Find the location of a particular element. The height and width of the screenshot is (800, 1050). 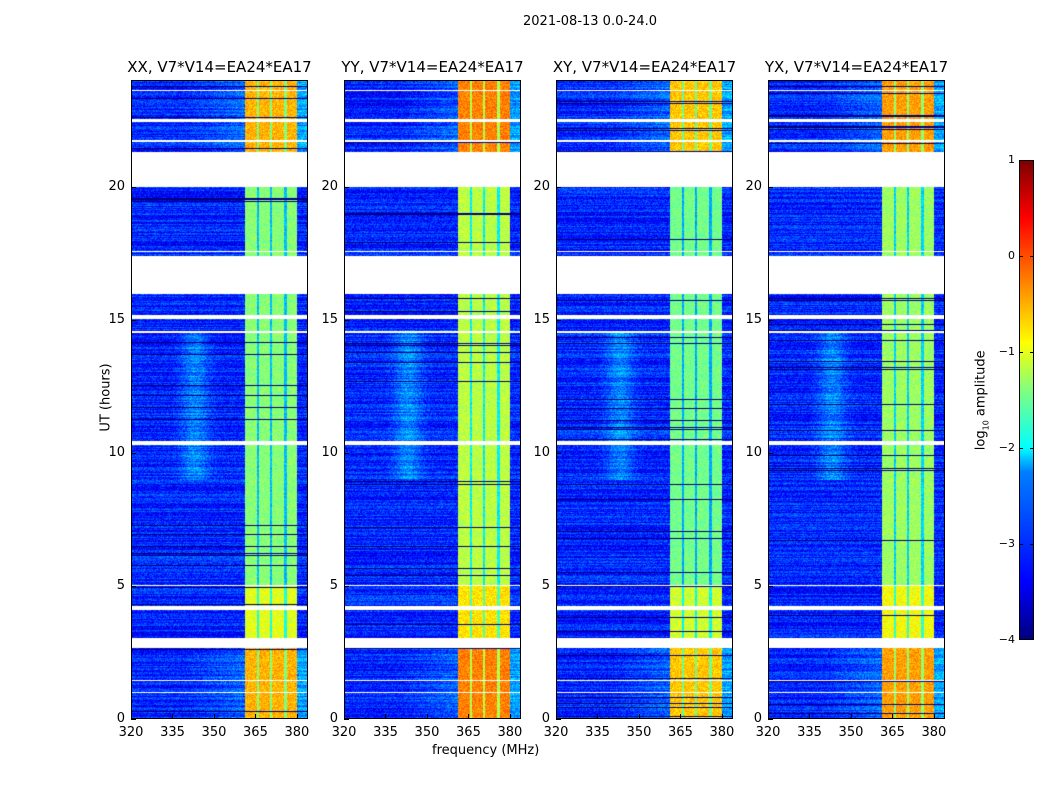

colorbar-tick-label: −4 is located at coordinates (1006, 639).